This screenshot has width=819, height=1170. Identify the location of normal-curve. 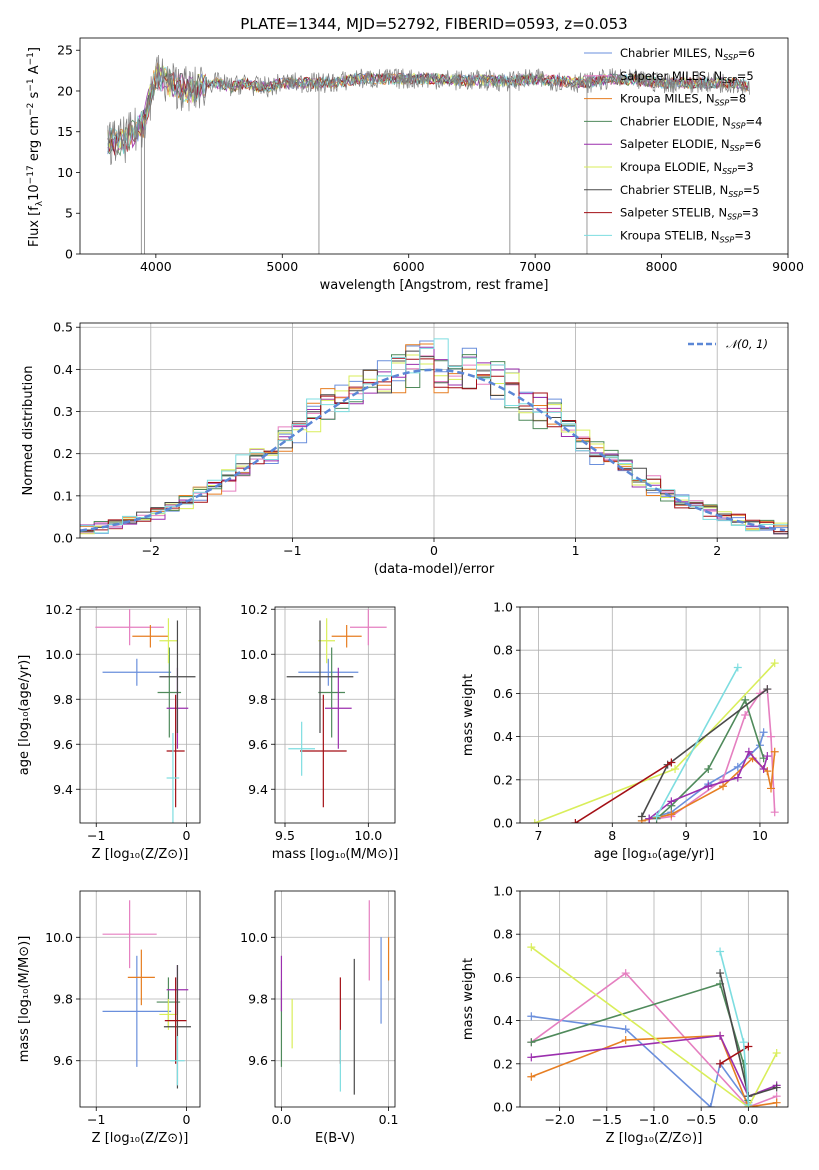
(433, 450).